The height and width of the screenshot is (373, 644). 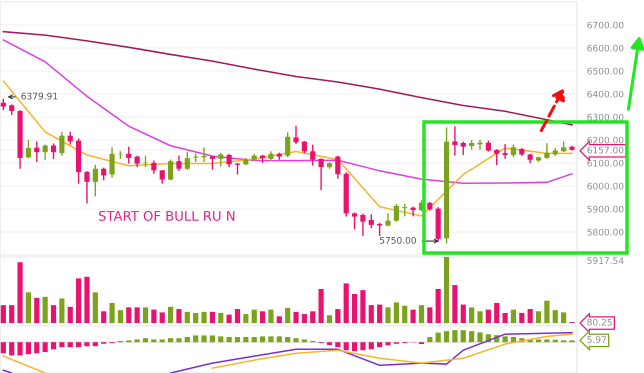 I want to click on y-tick-label: 6000.00, so click(x=605, y=186).